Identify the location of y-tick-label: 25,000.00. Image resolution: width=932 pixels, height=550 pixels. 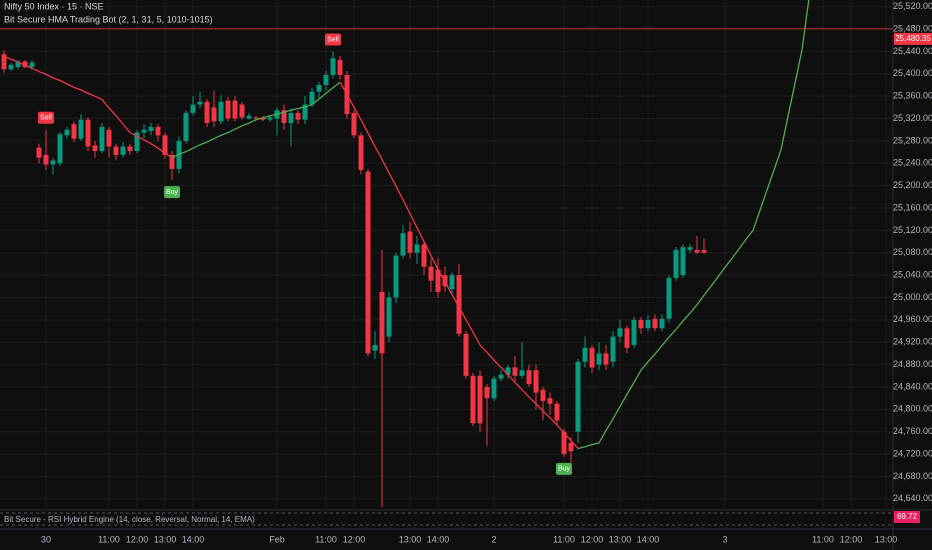
(912, 297).